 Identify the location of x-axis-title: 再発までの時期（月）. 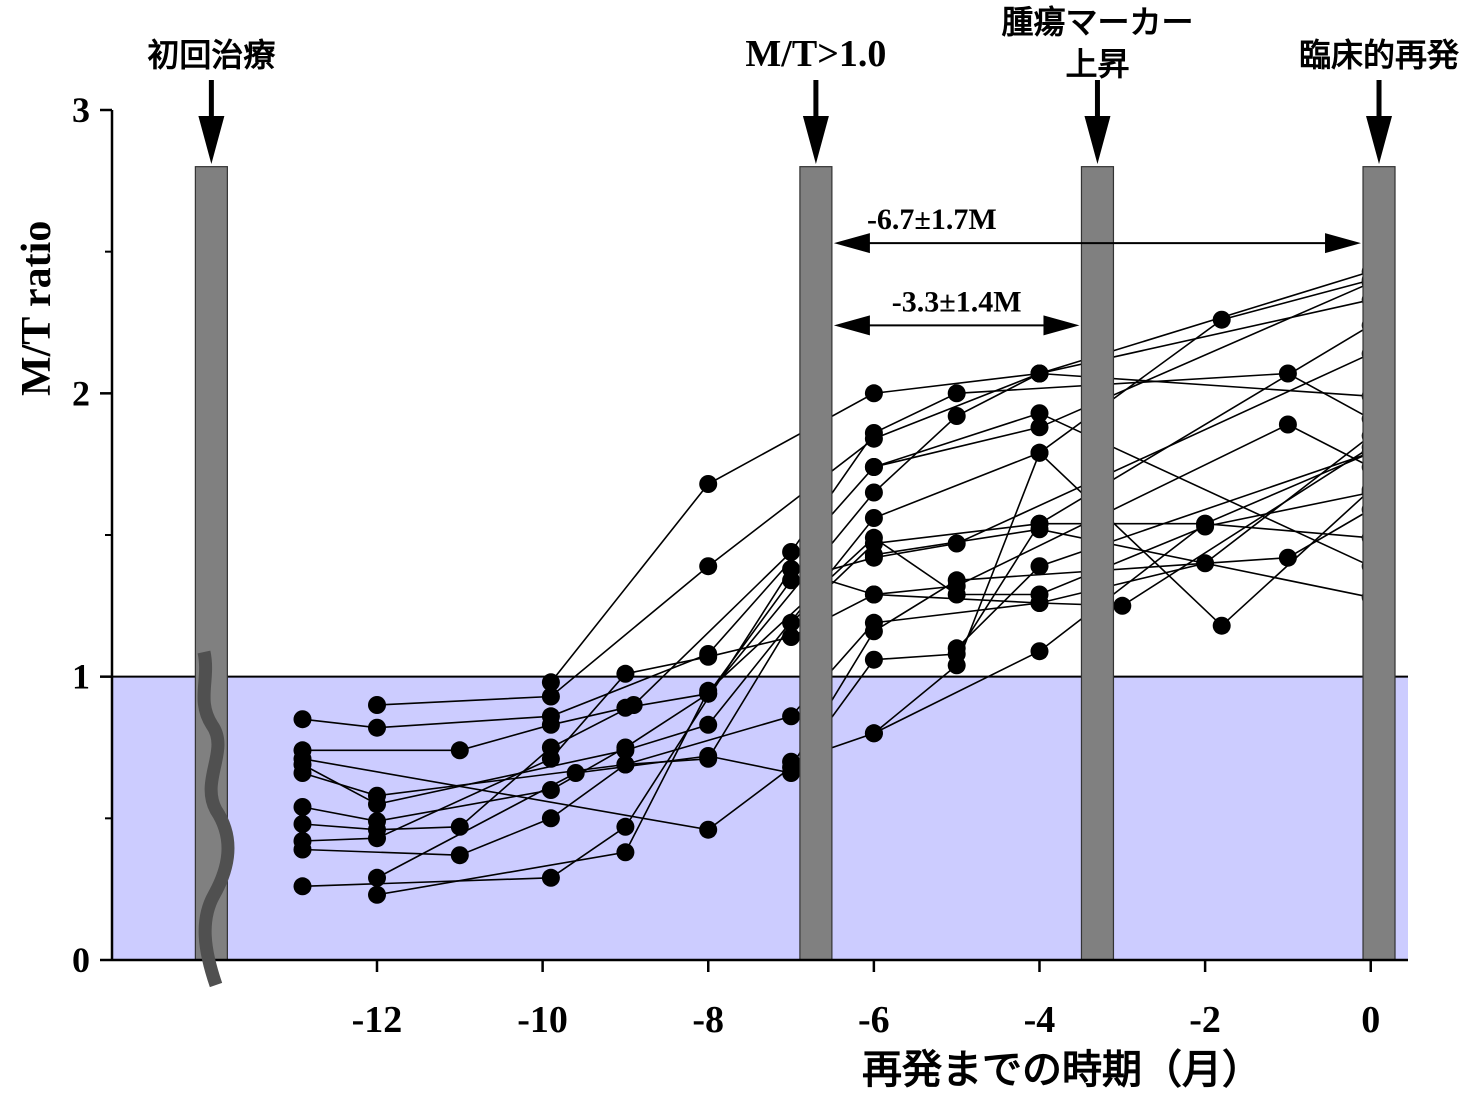
(1062, 1070).